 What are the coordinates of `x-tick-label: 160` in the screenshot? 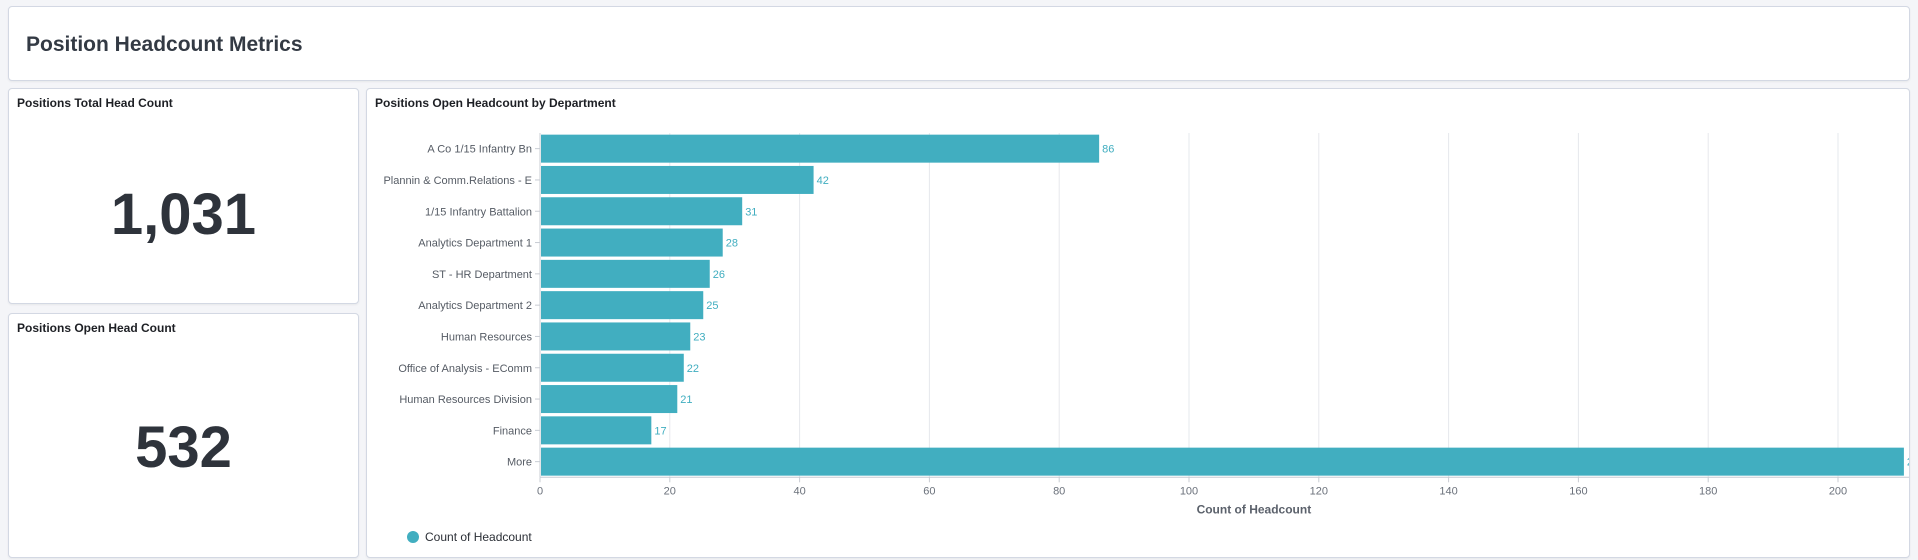 It's located at (1578, 491).